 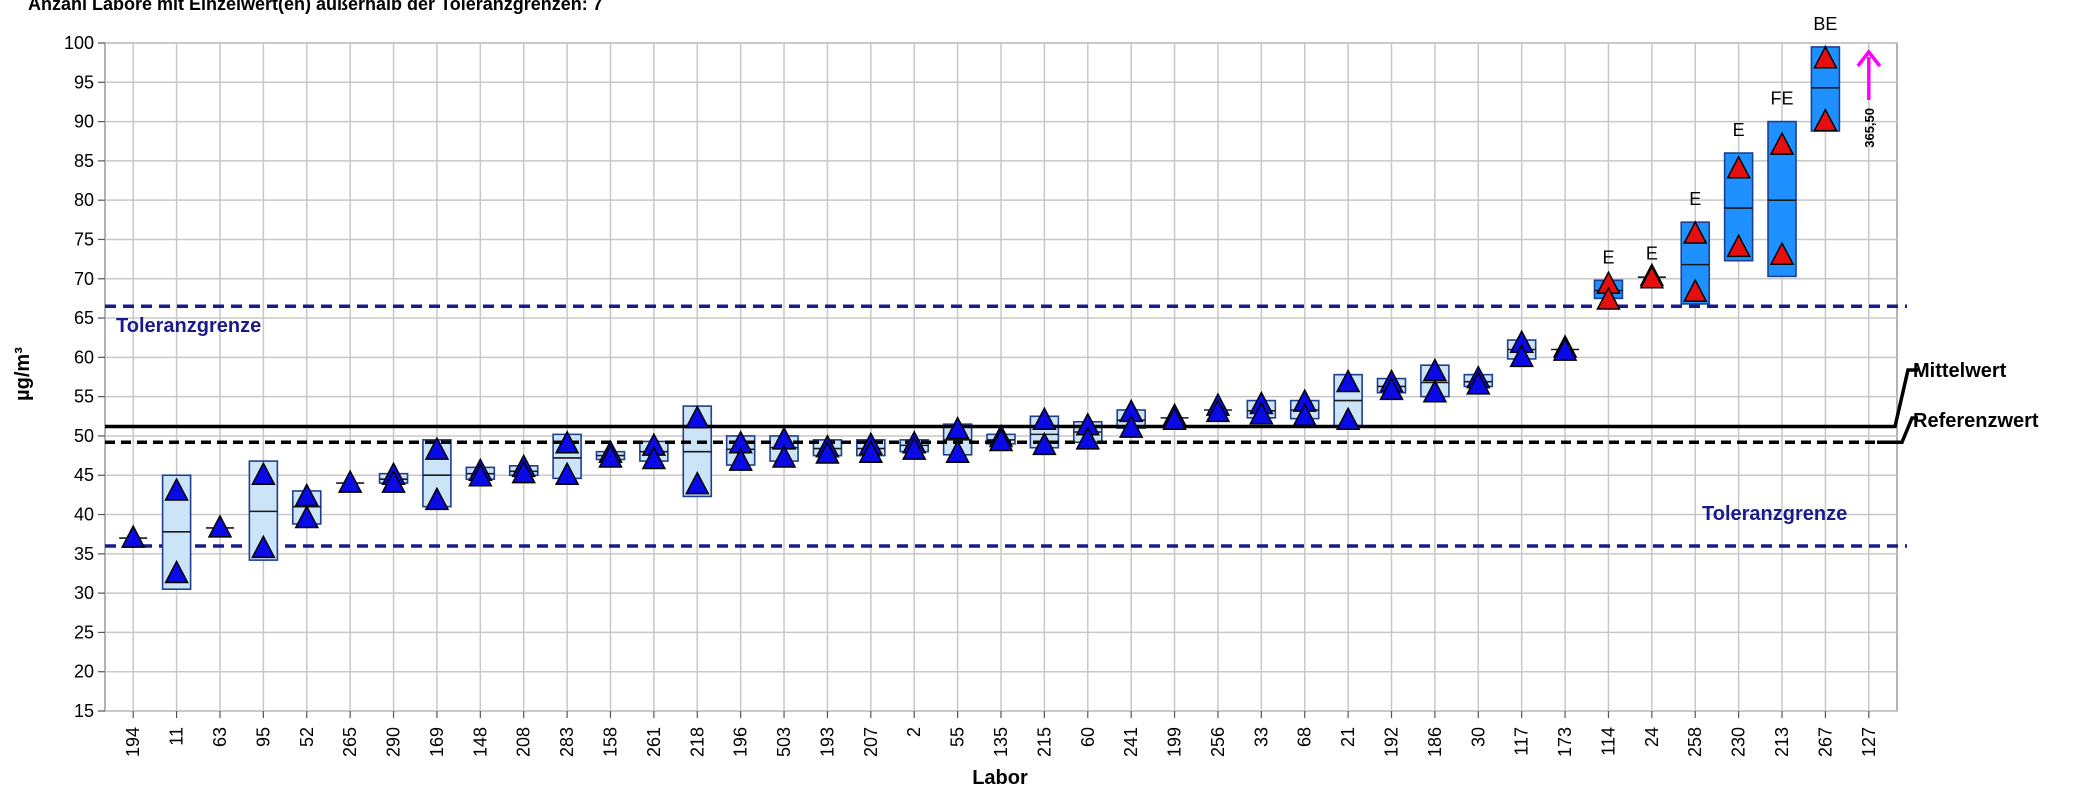 What do you see at coordinates (1695, 199) in the screenshot?
I see `flag-label-258: E` at bounding box center [1695, 199].